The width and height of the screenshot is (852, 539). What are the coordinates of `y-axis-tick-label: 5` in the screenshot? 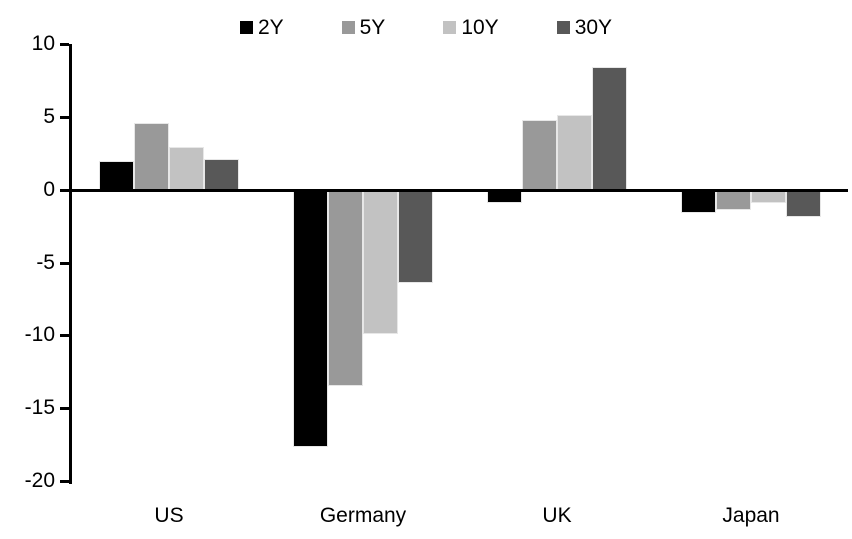 It's located at (49, 116).